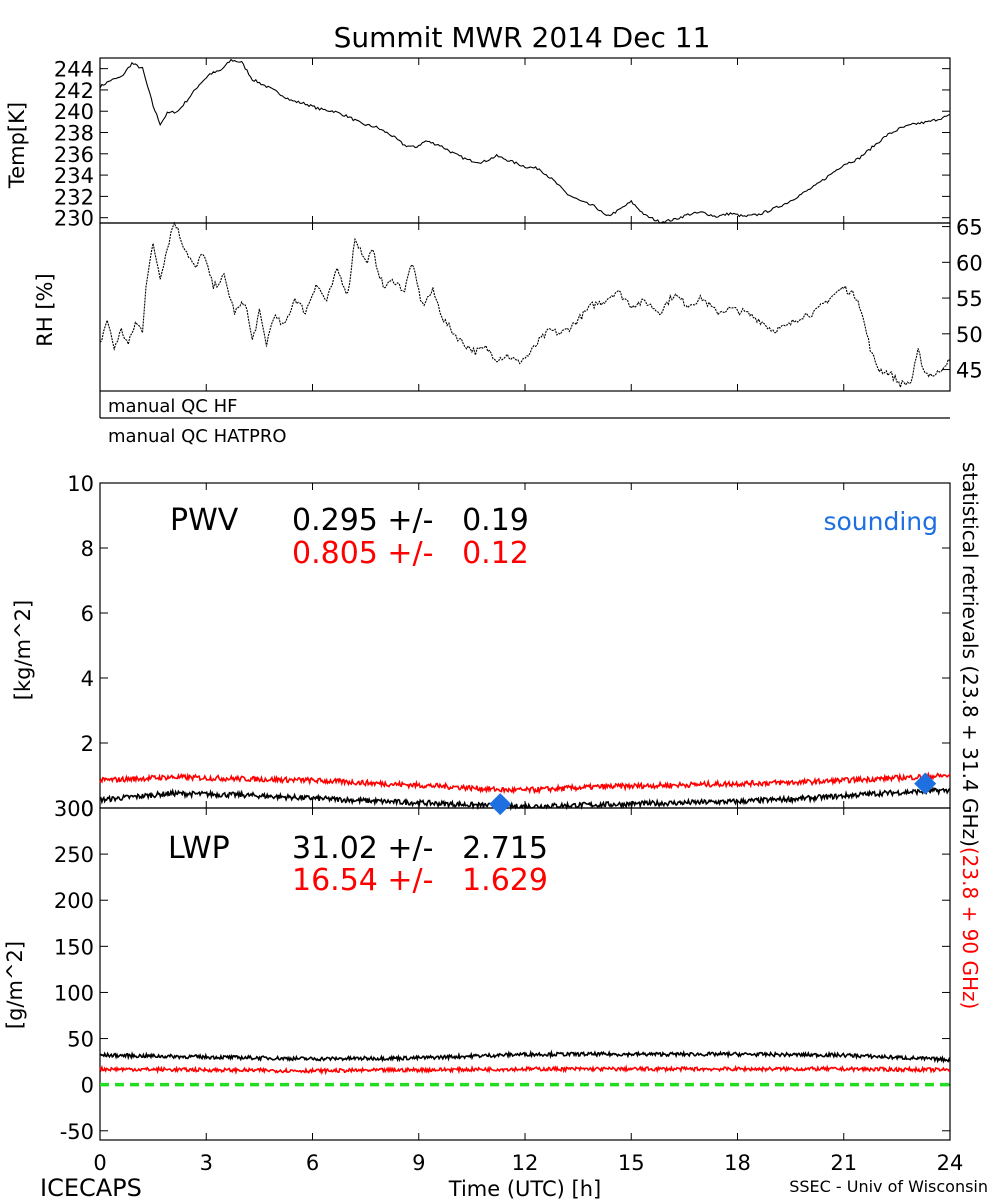 This screenshot has width=1000, height=1200. I want to click on x-axis-label: Time (UTC) [h], so click(524, 1188).